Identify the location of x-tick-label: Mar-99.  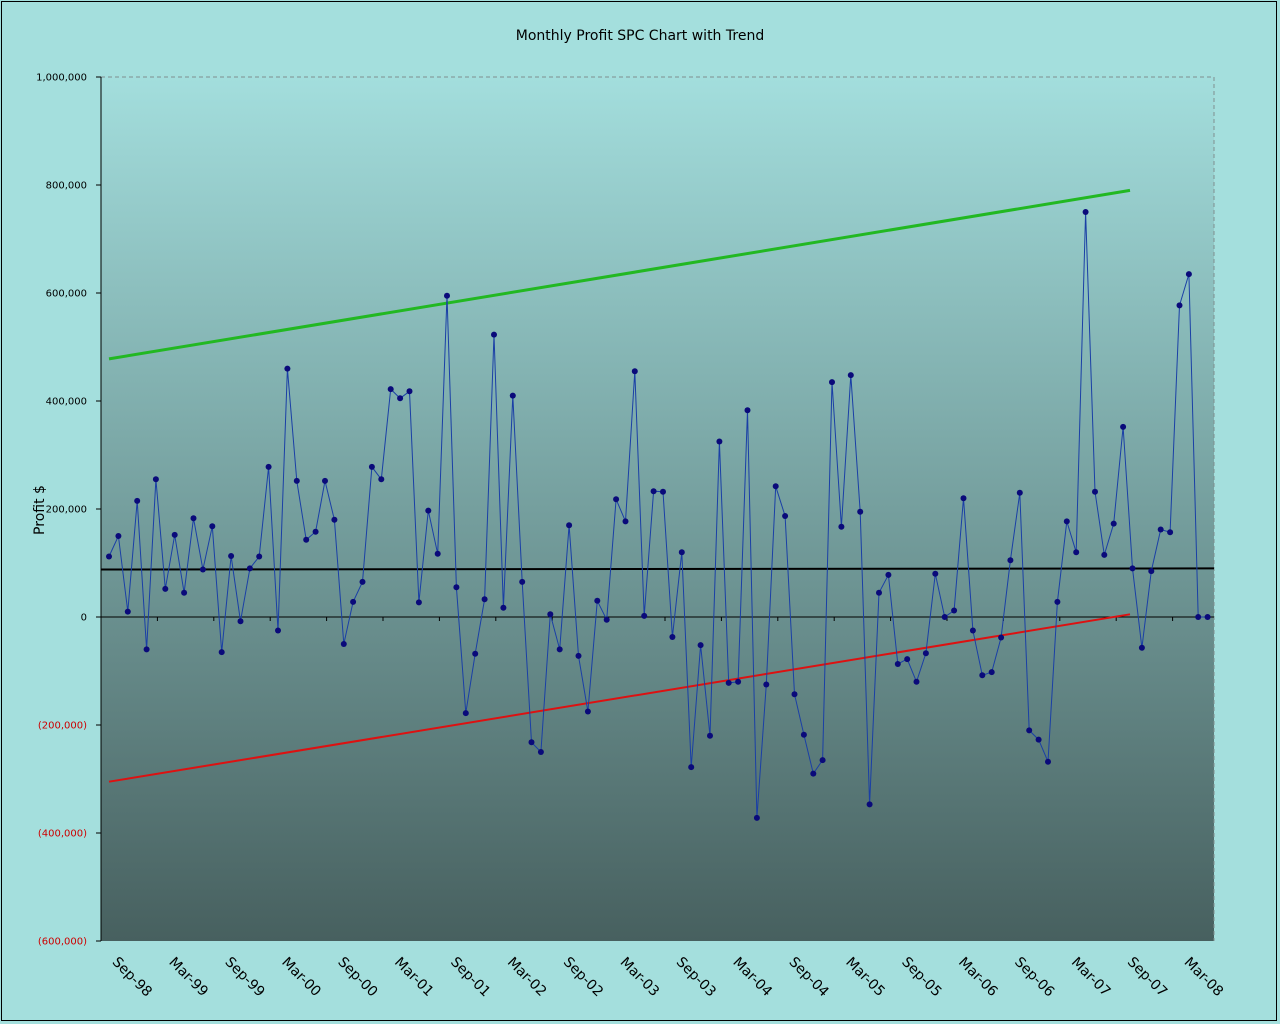
(188, 977).